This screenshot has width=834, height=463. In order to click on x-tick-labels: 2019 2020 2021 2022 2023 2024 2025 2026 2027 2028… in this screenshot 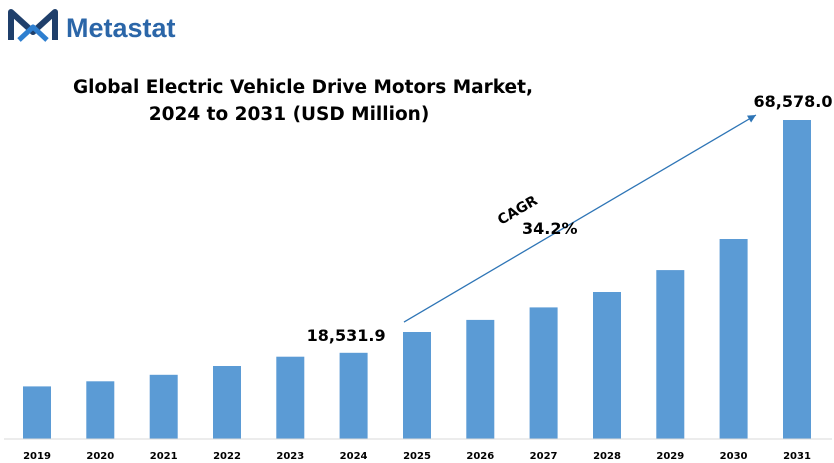, I will do `click(417, 456)`.